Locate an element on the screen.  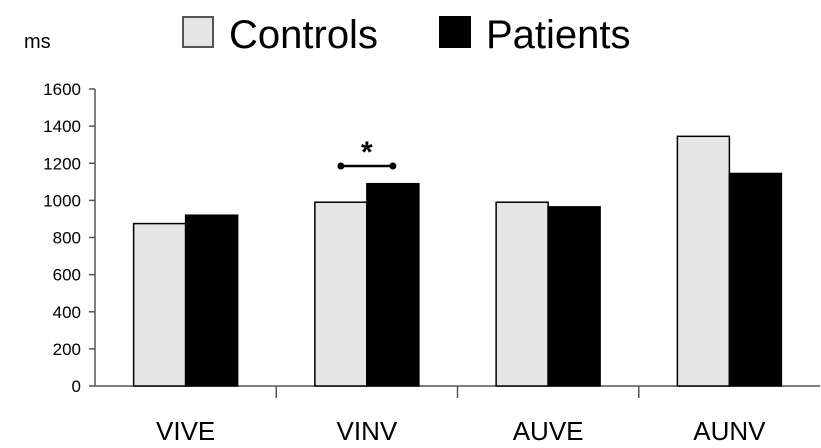
y-tick-label: 1600 is located at coordinates (62, 89).